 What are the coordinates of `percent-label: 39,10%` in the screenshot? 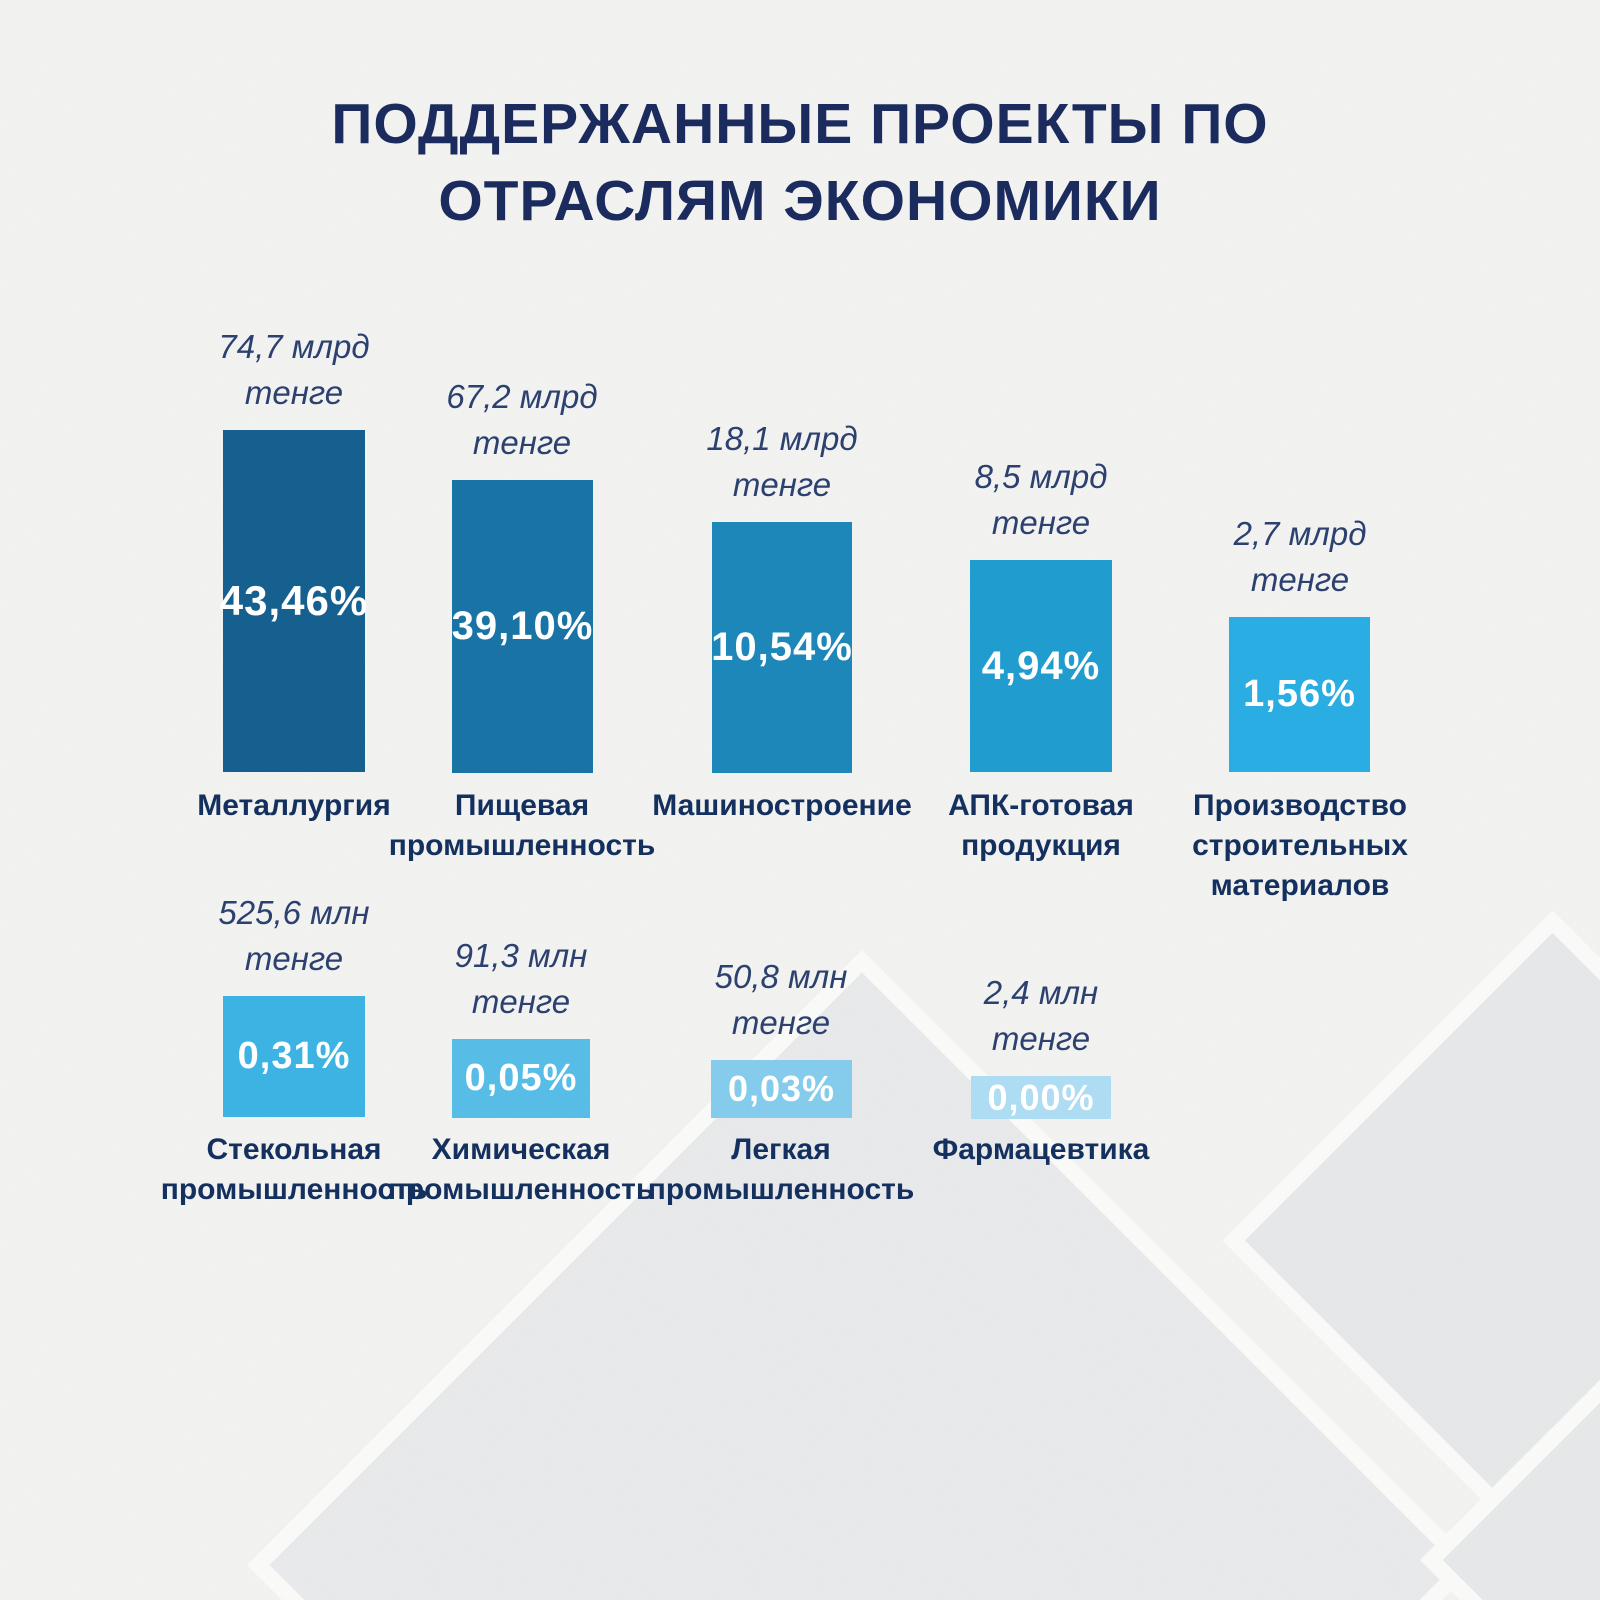 It's located at (522, 626).